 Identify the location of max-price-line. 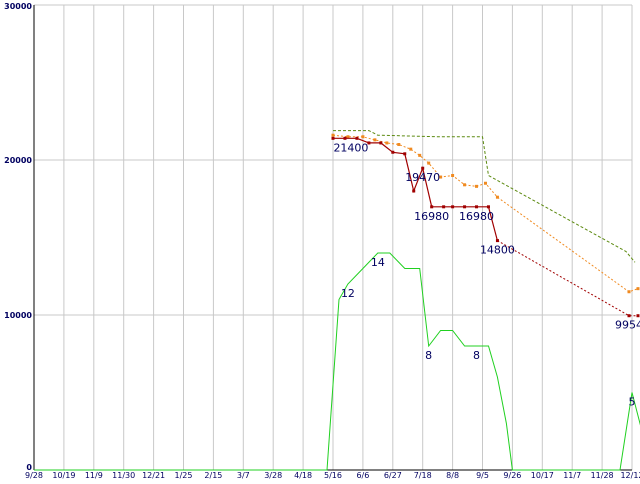
(484, 196).